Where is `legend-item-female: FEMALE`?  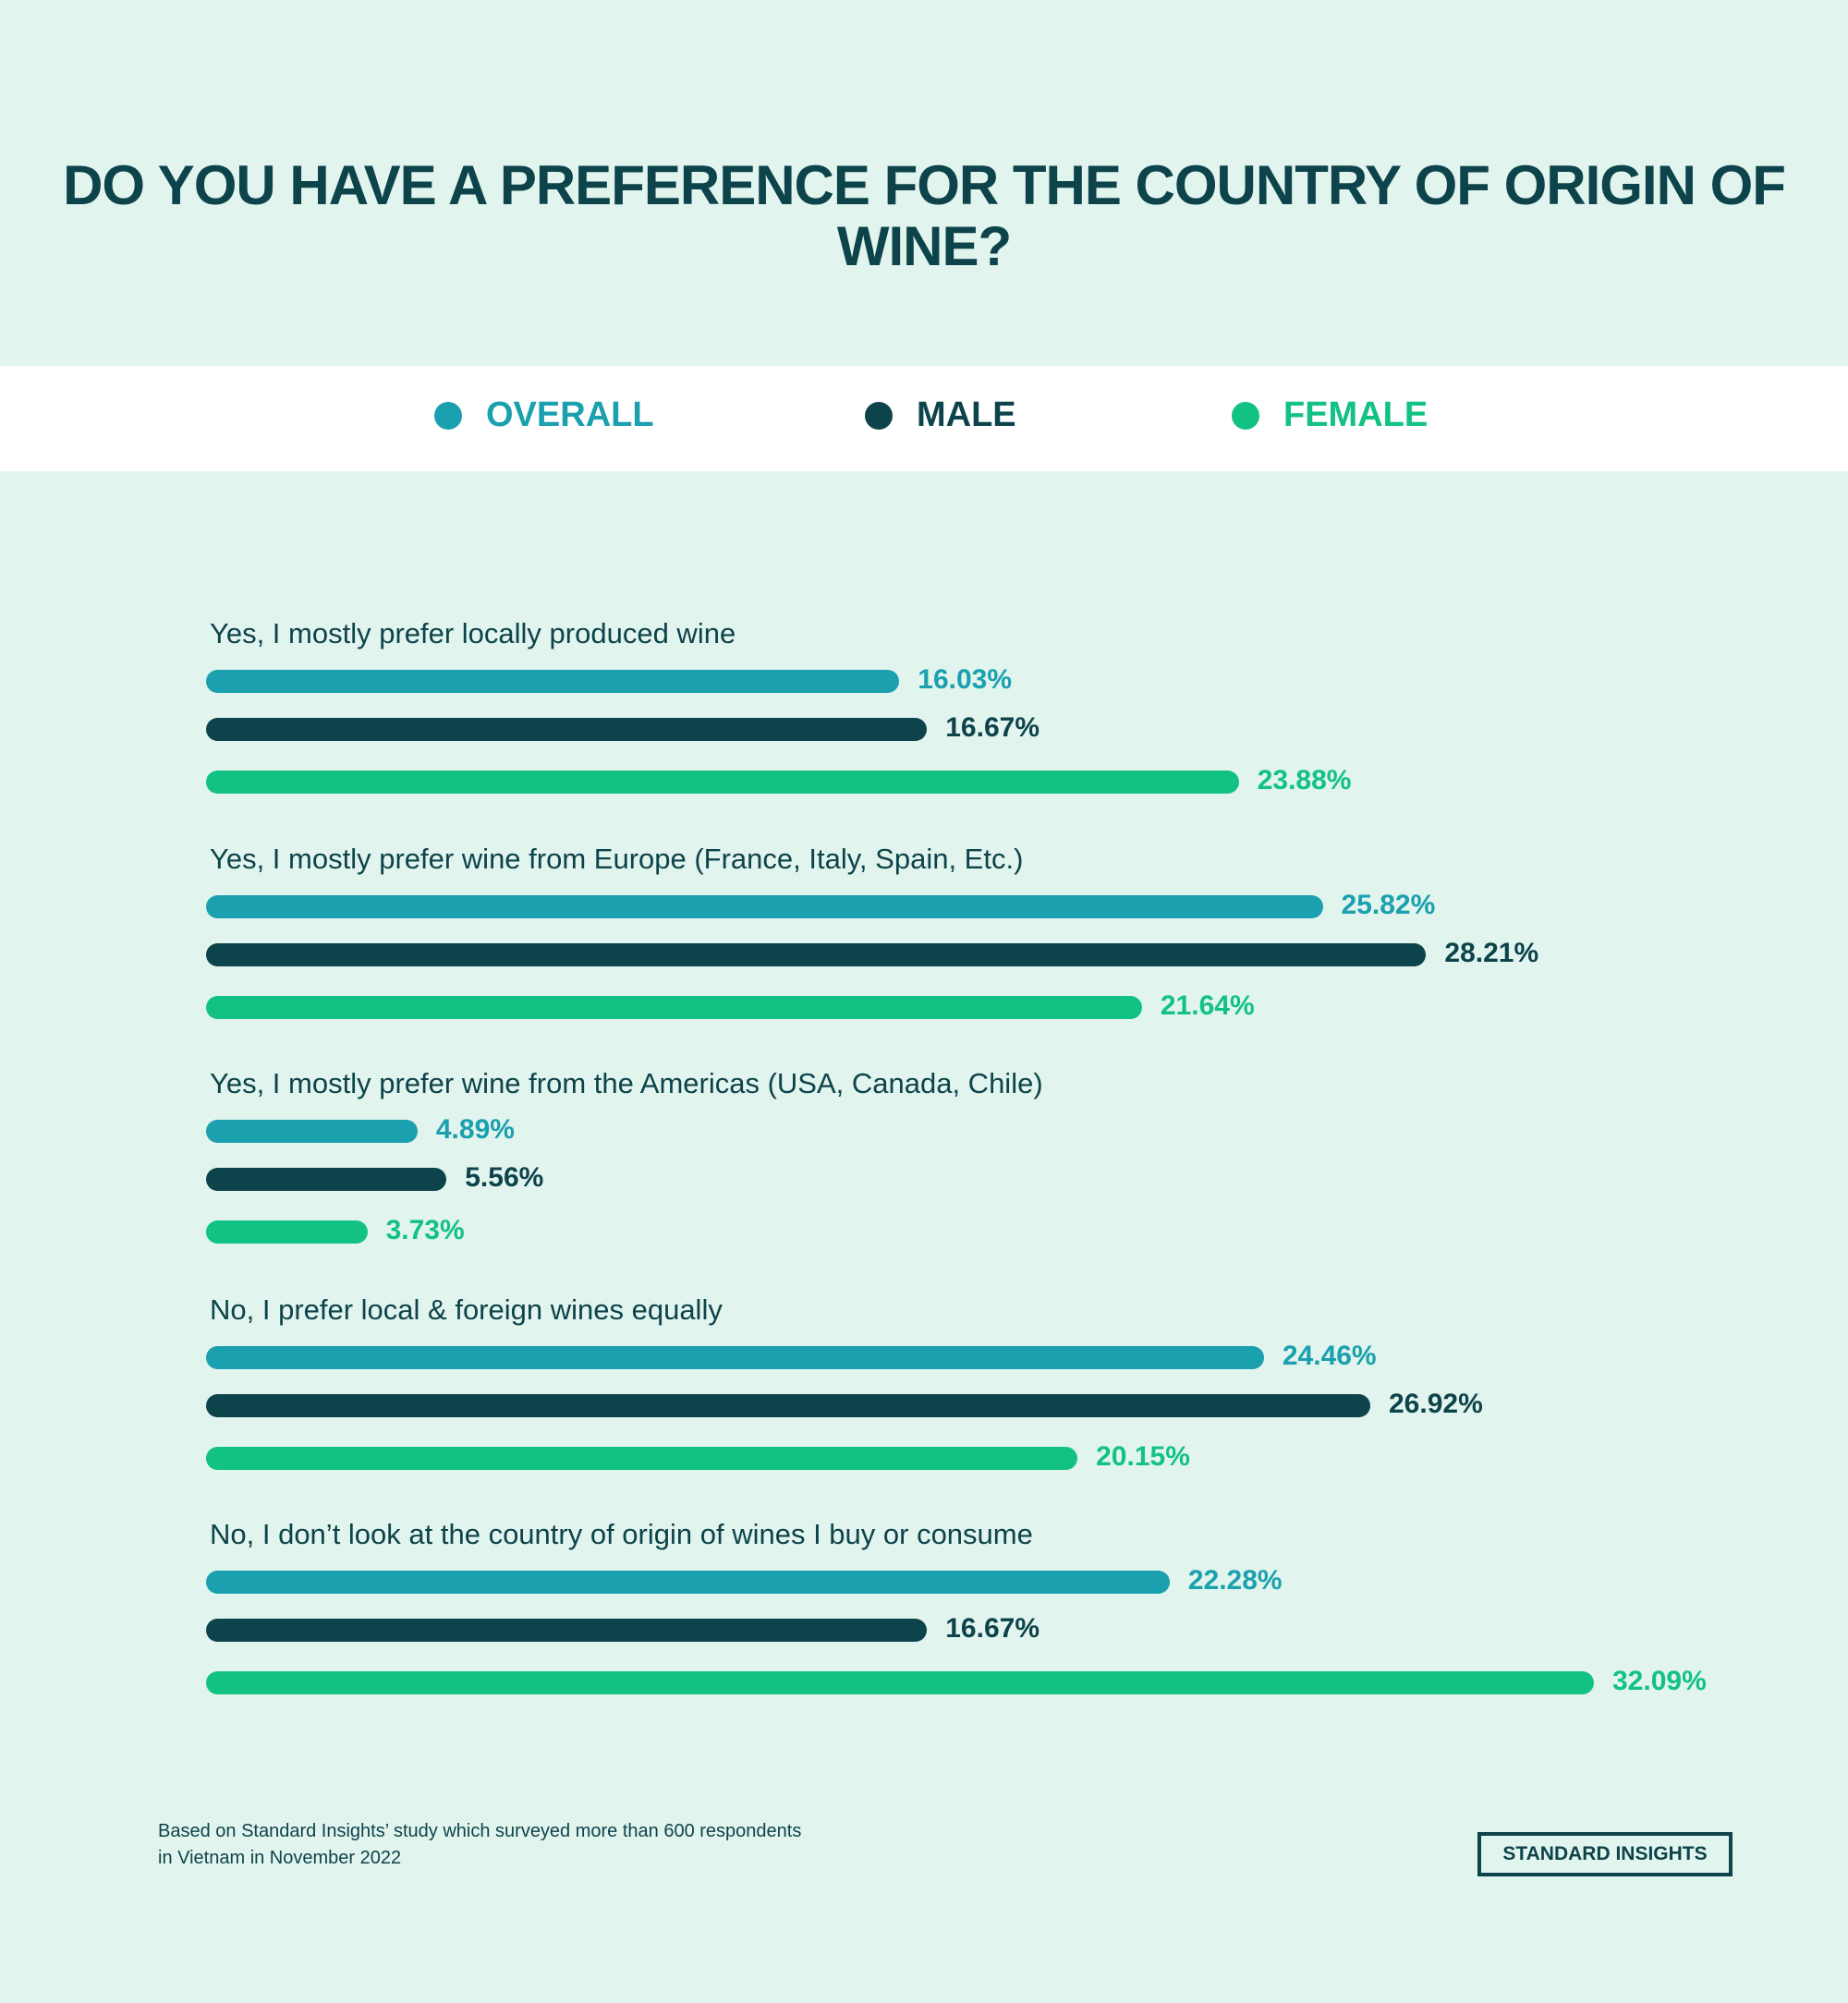 legend-item-female: FEMALE is located at coordinates (1330, 415).